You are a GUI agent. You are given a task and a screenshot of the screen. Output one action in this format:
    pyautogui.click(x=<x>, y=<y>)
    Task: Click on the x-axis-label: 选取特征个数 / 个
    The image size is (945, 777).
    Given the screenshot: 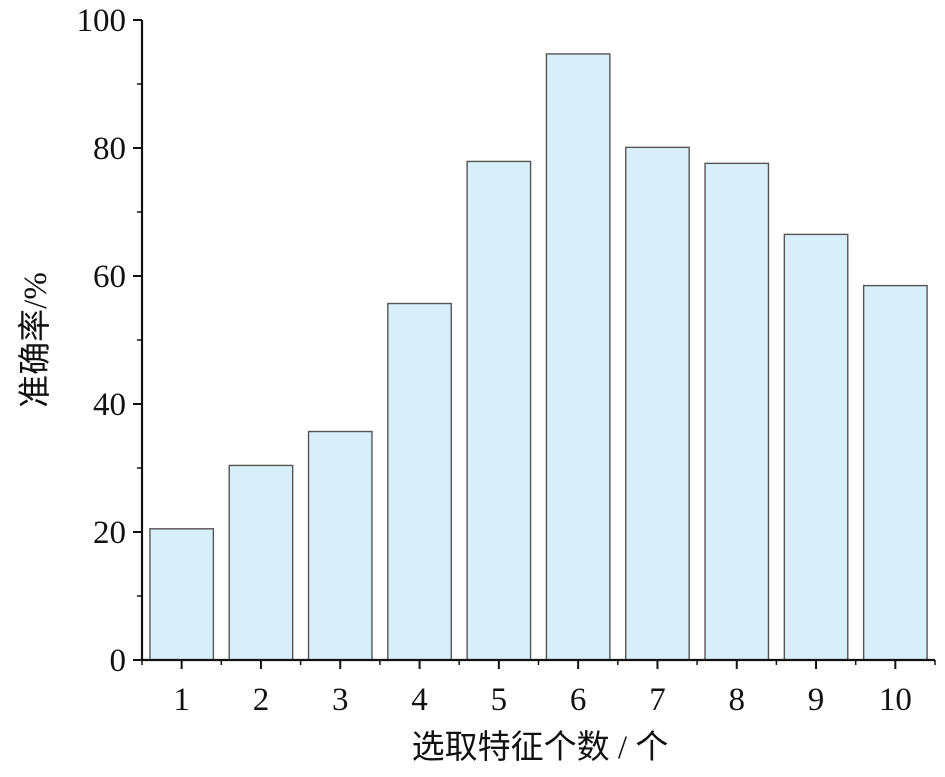 What is the action you would take?
    pyautogui.click(x=540, y=747)
    